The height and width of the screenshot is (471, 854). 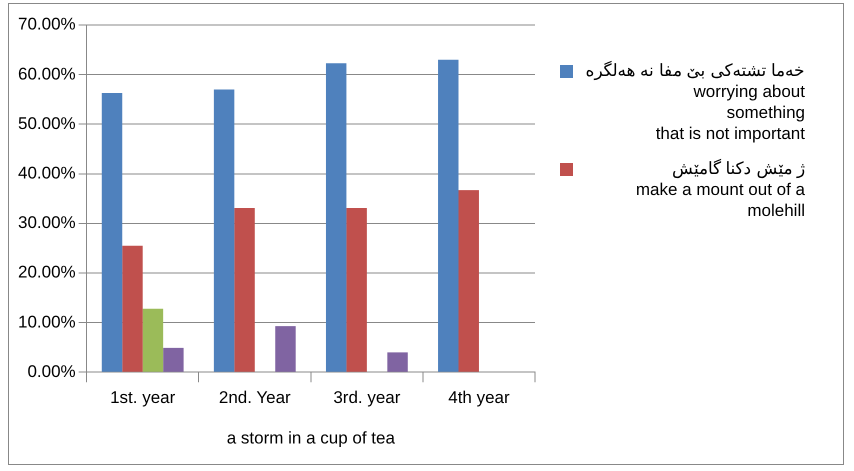 What do you see at coordinates (51, 371) in the screenshot?
I see `y-tick-label: 0.00%` at bounding box center [51, 371].